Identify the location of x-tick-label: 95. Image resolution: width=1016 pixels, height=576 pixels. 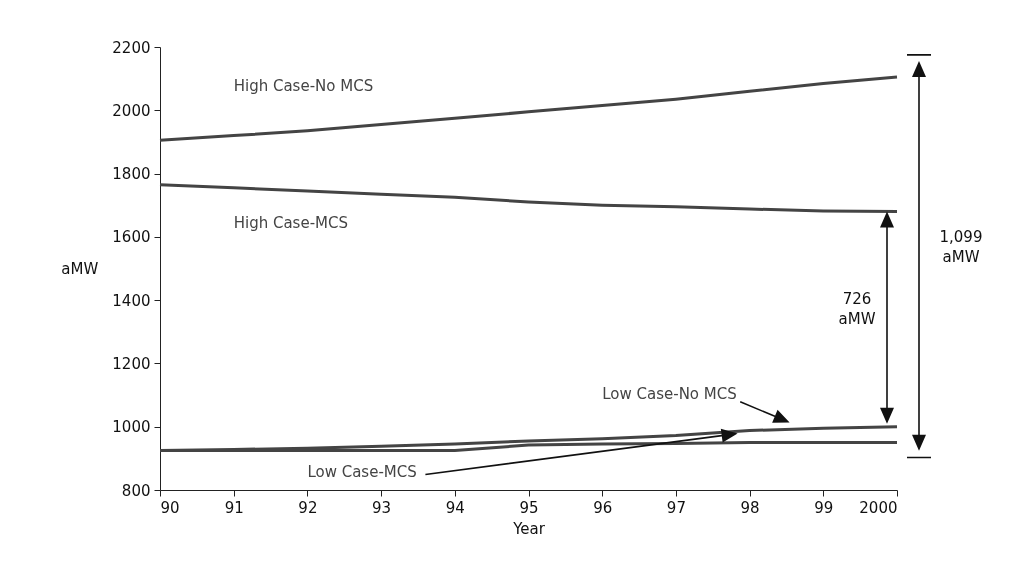
(529, 507).